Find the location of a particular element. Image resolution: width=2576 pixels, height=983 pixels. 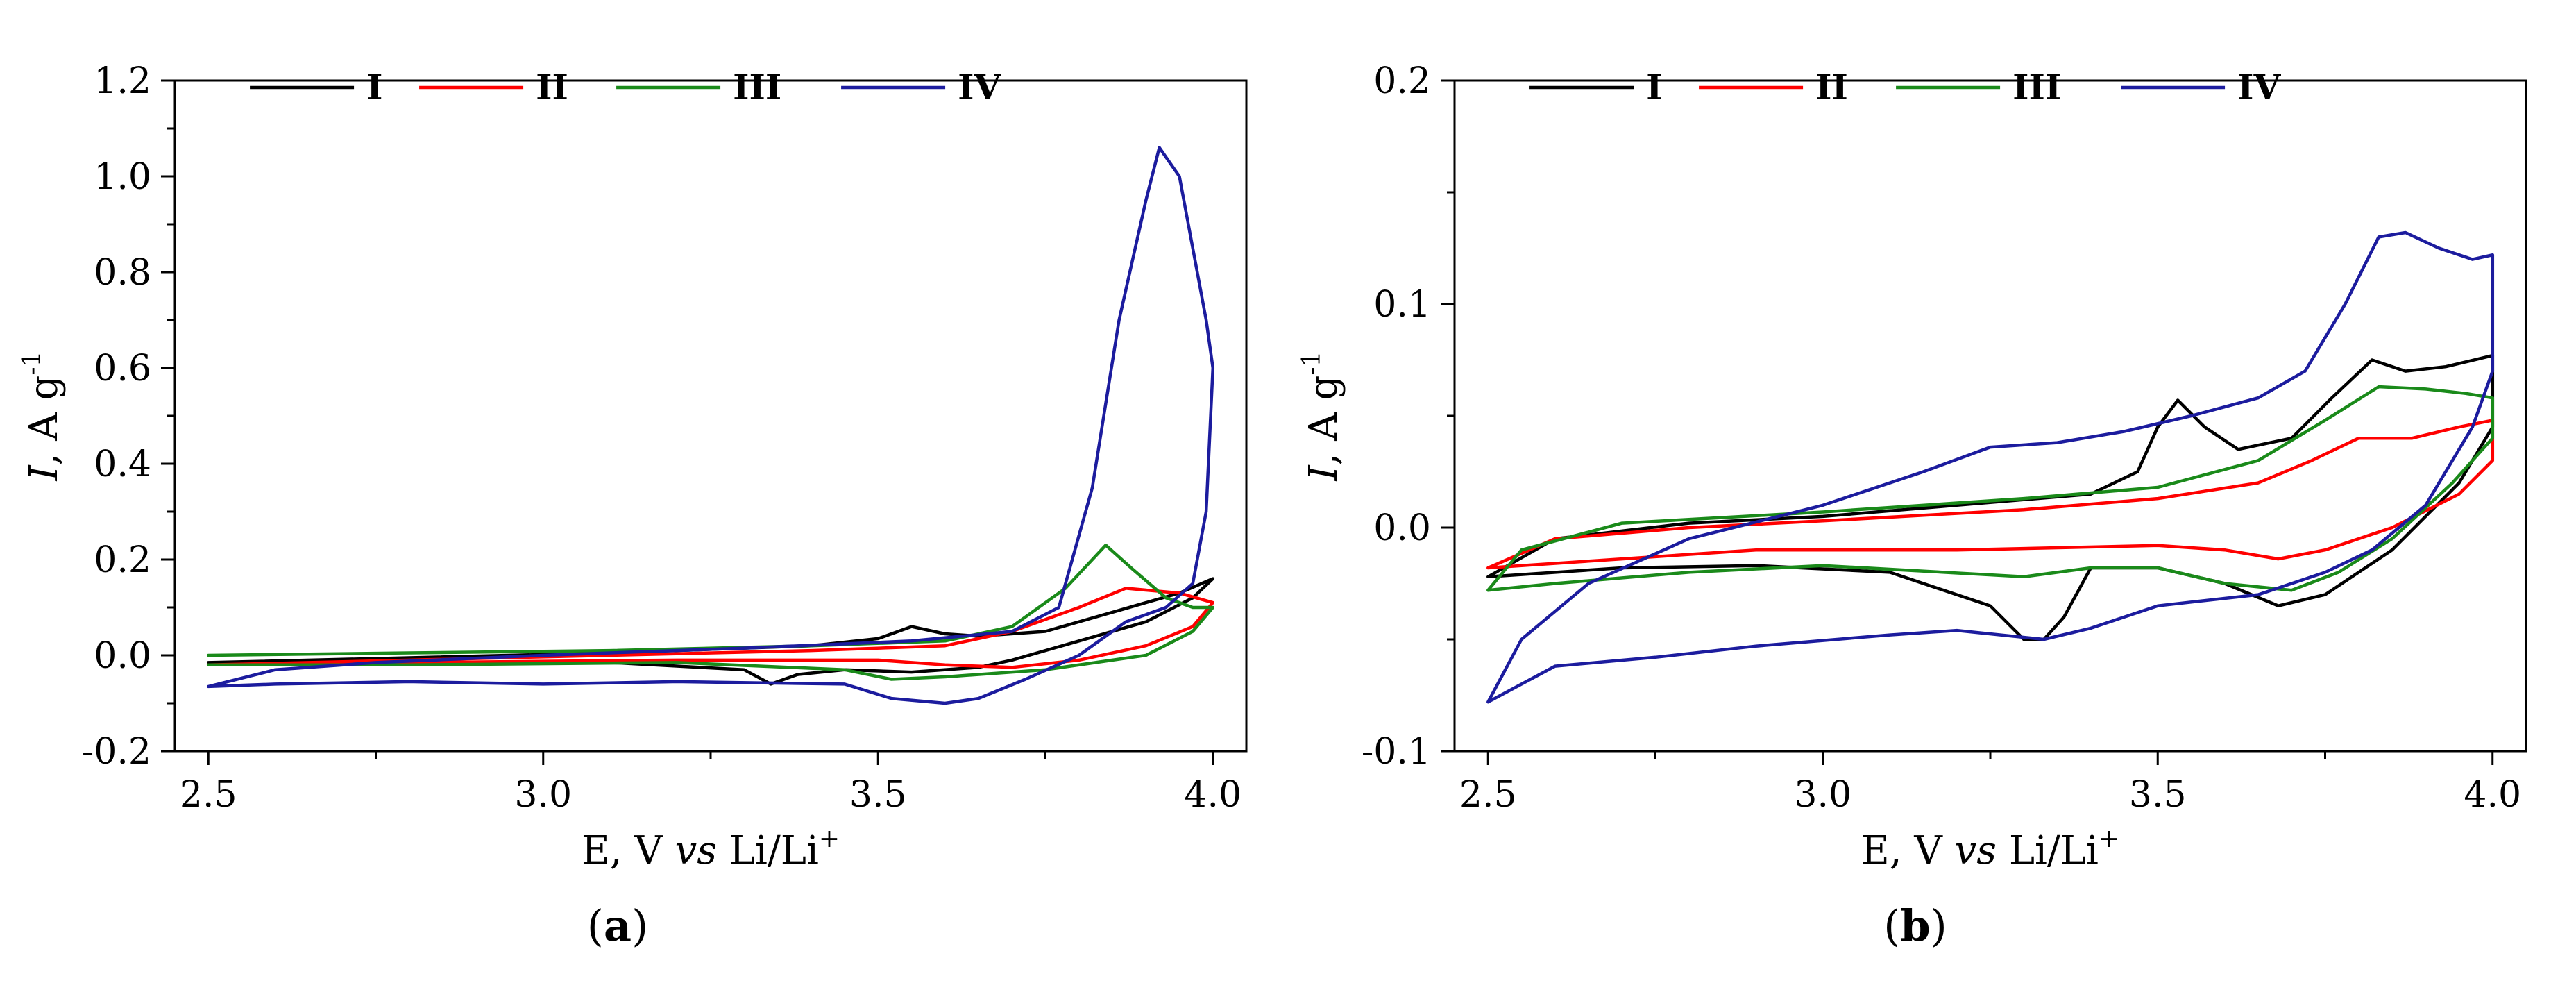

y-tick-label: 0.4 is located at coordinates (122, 464).